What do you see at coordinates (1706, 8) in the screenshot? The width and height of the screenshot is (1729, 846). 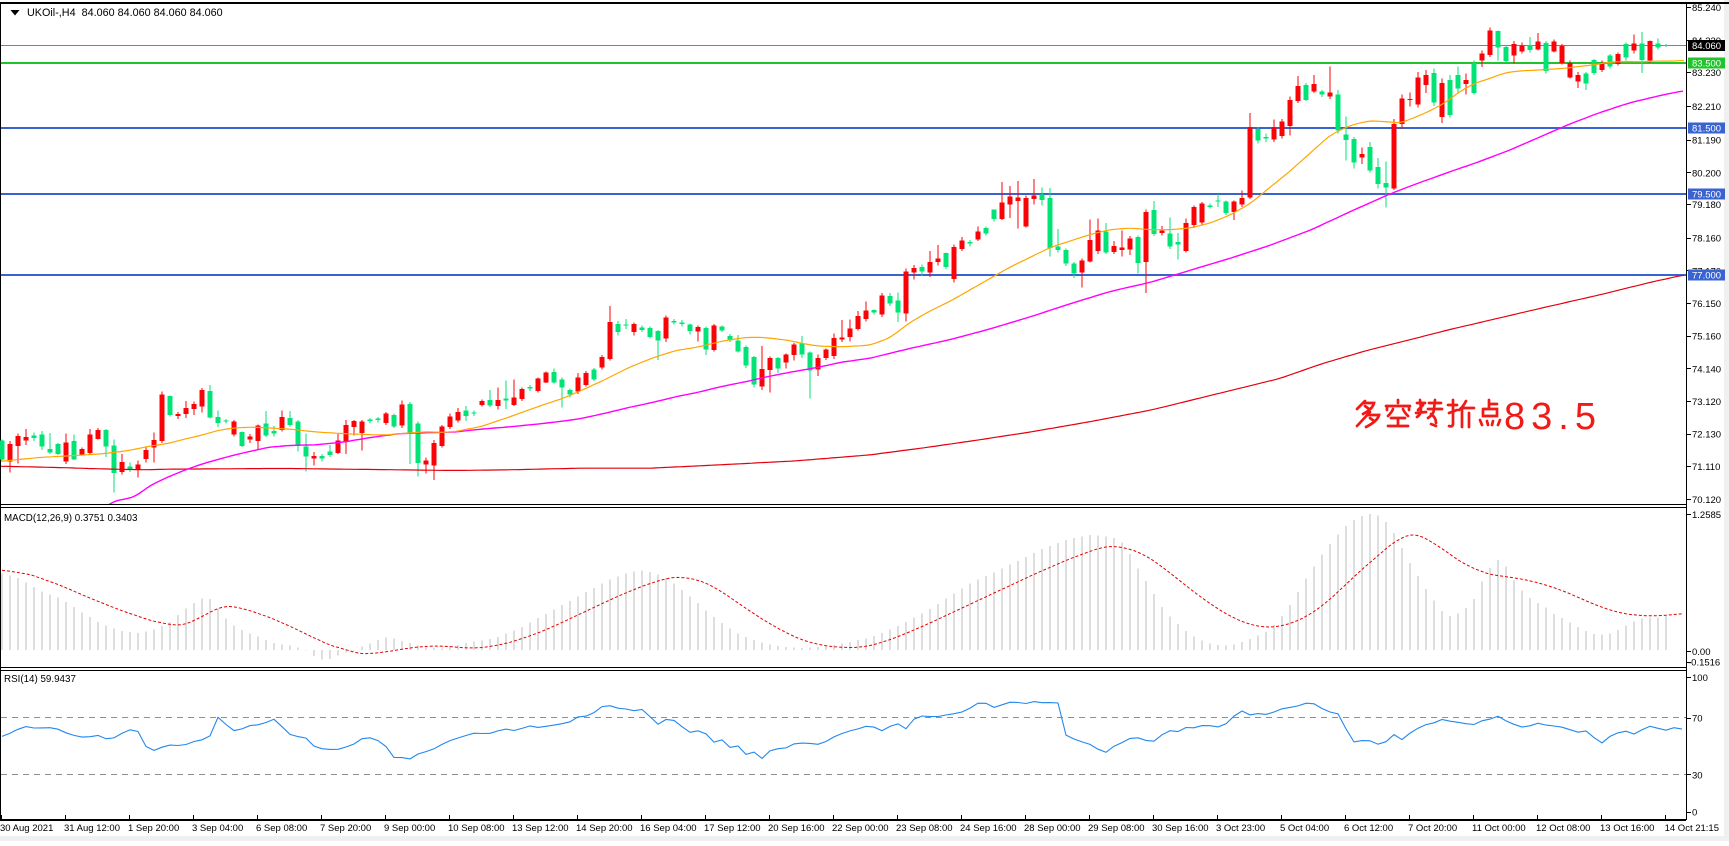 I see `svg-text: 85.240` at bounding box center [1706, 8].